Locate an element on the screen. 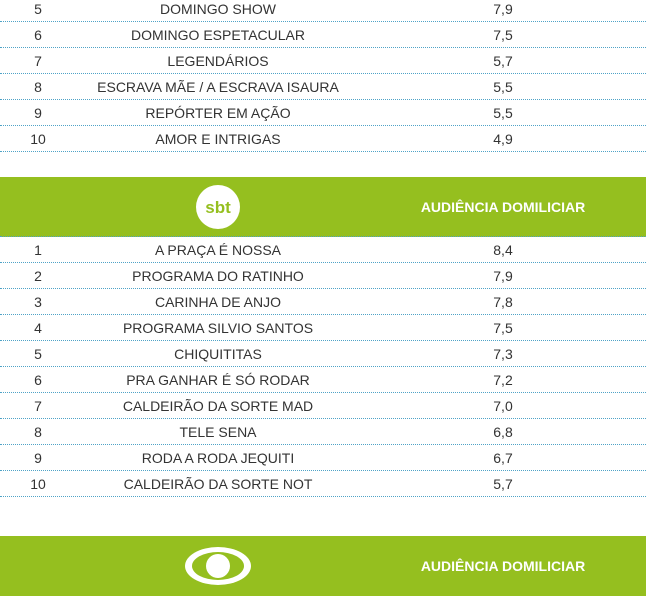 Image resolution: width=646 pixels, height=600 pixels. table-row: 9 REPÓRTER EM AÇÃO 5,5 is located at coordinates (323, 113).